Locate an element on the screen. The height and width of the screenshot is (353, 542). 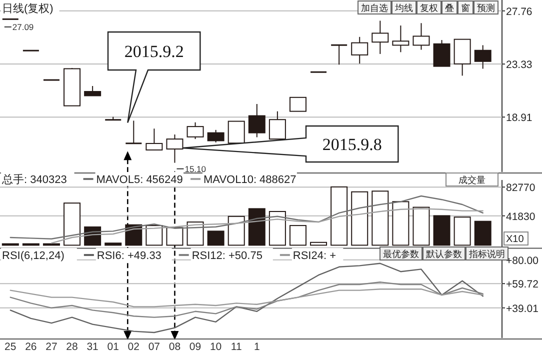
y-tick-label: +80.00 is located at coordinates (522, 260).